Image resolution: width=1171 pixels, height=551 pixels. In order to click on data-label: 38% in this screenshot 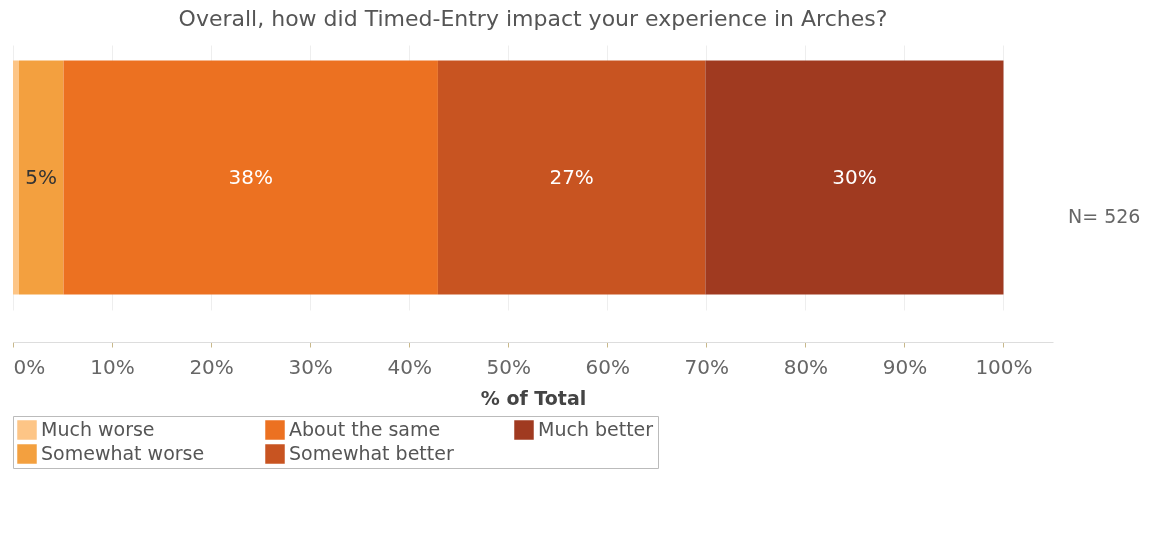, I will do `click(250, 176)`.